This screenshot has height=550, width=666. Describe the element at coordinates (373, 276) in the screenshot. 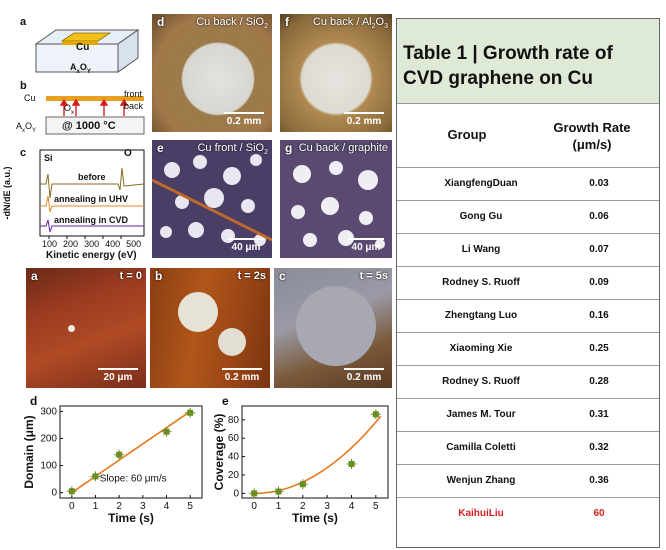

I see `micrograph-t5-time: t = 5s` at that location.